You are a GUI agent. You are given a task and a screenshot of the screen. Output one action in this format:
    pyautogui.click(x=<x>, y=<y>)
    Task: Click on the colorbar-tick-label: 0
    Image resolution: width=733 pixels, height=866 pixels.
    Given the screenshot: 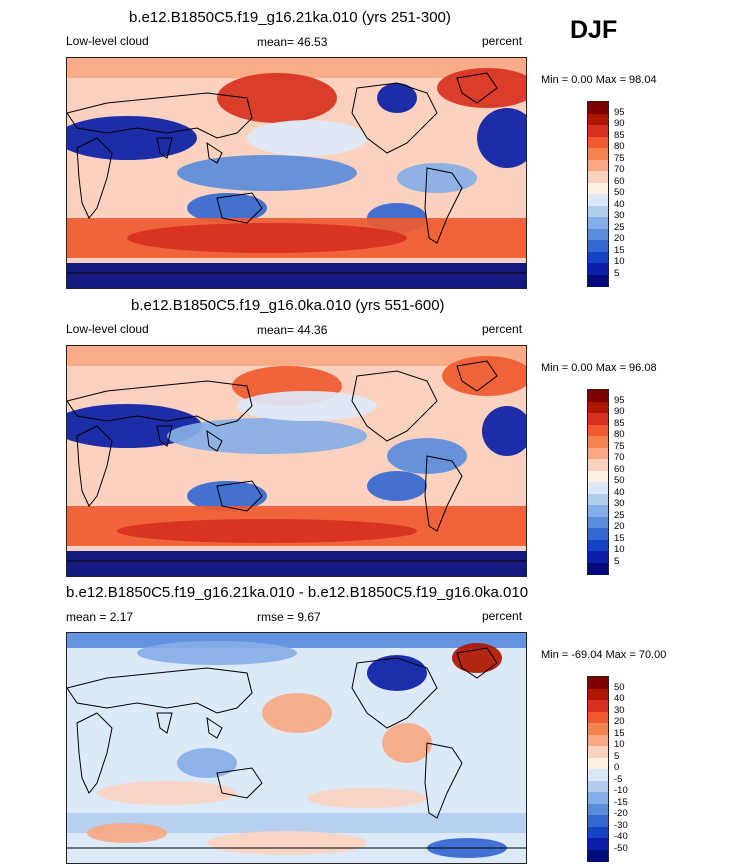 What is the action you would take?
    pyautogui.click(x=617, y=767)
    